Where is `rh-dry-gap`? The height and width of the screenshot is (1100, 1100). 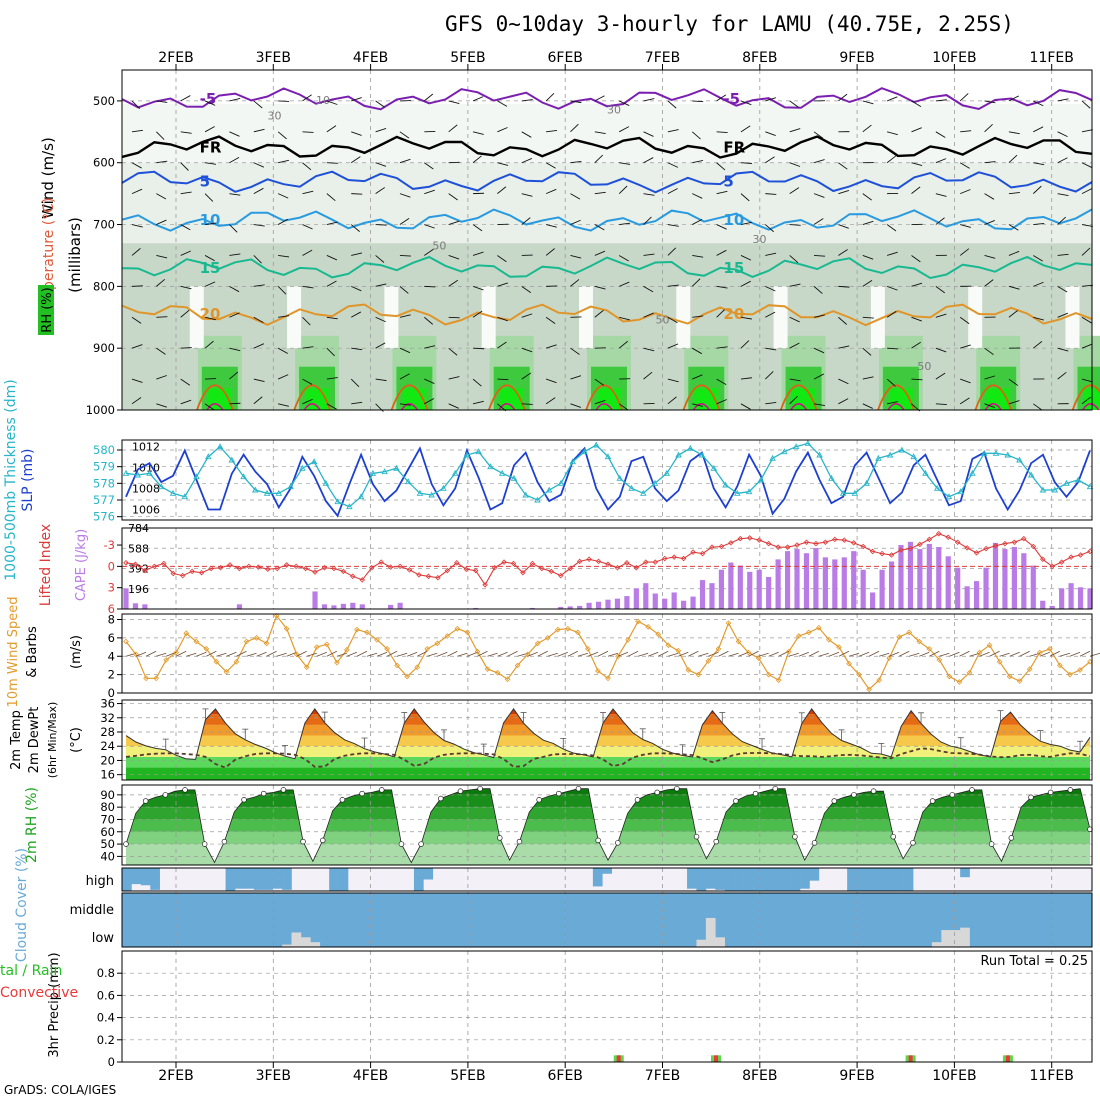 rh-dry-gap is located at coordinates (294, 317).